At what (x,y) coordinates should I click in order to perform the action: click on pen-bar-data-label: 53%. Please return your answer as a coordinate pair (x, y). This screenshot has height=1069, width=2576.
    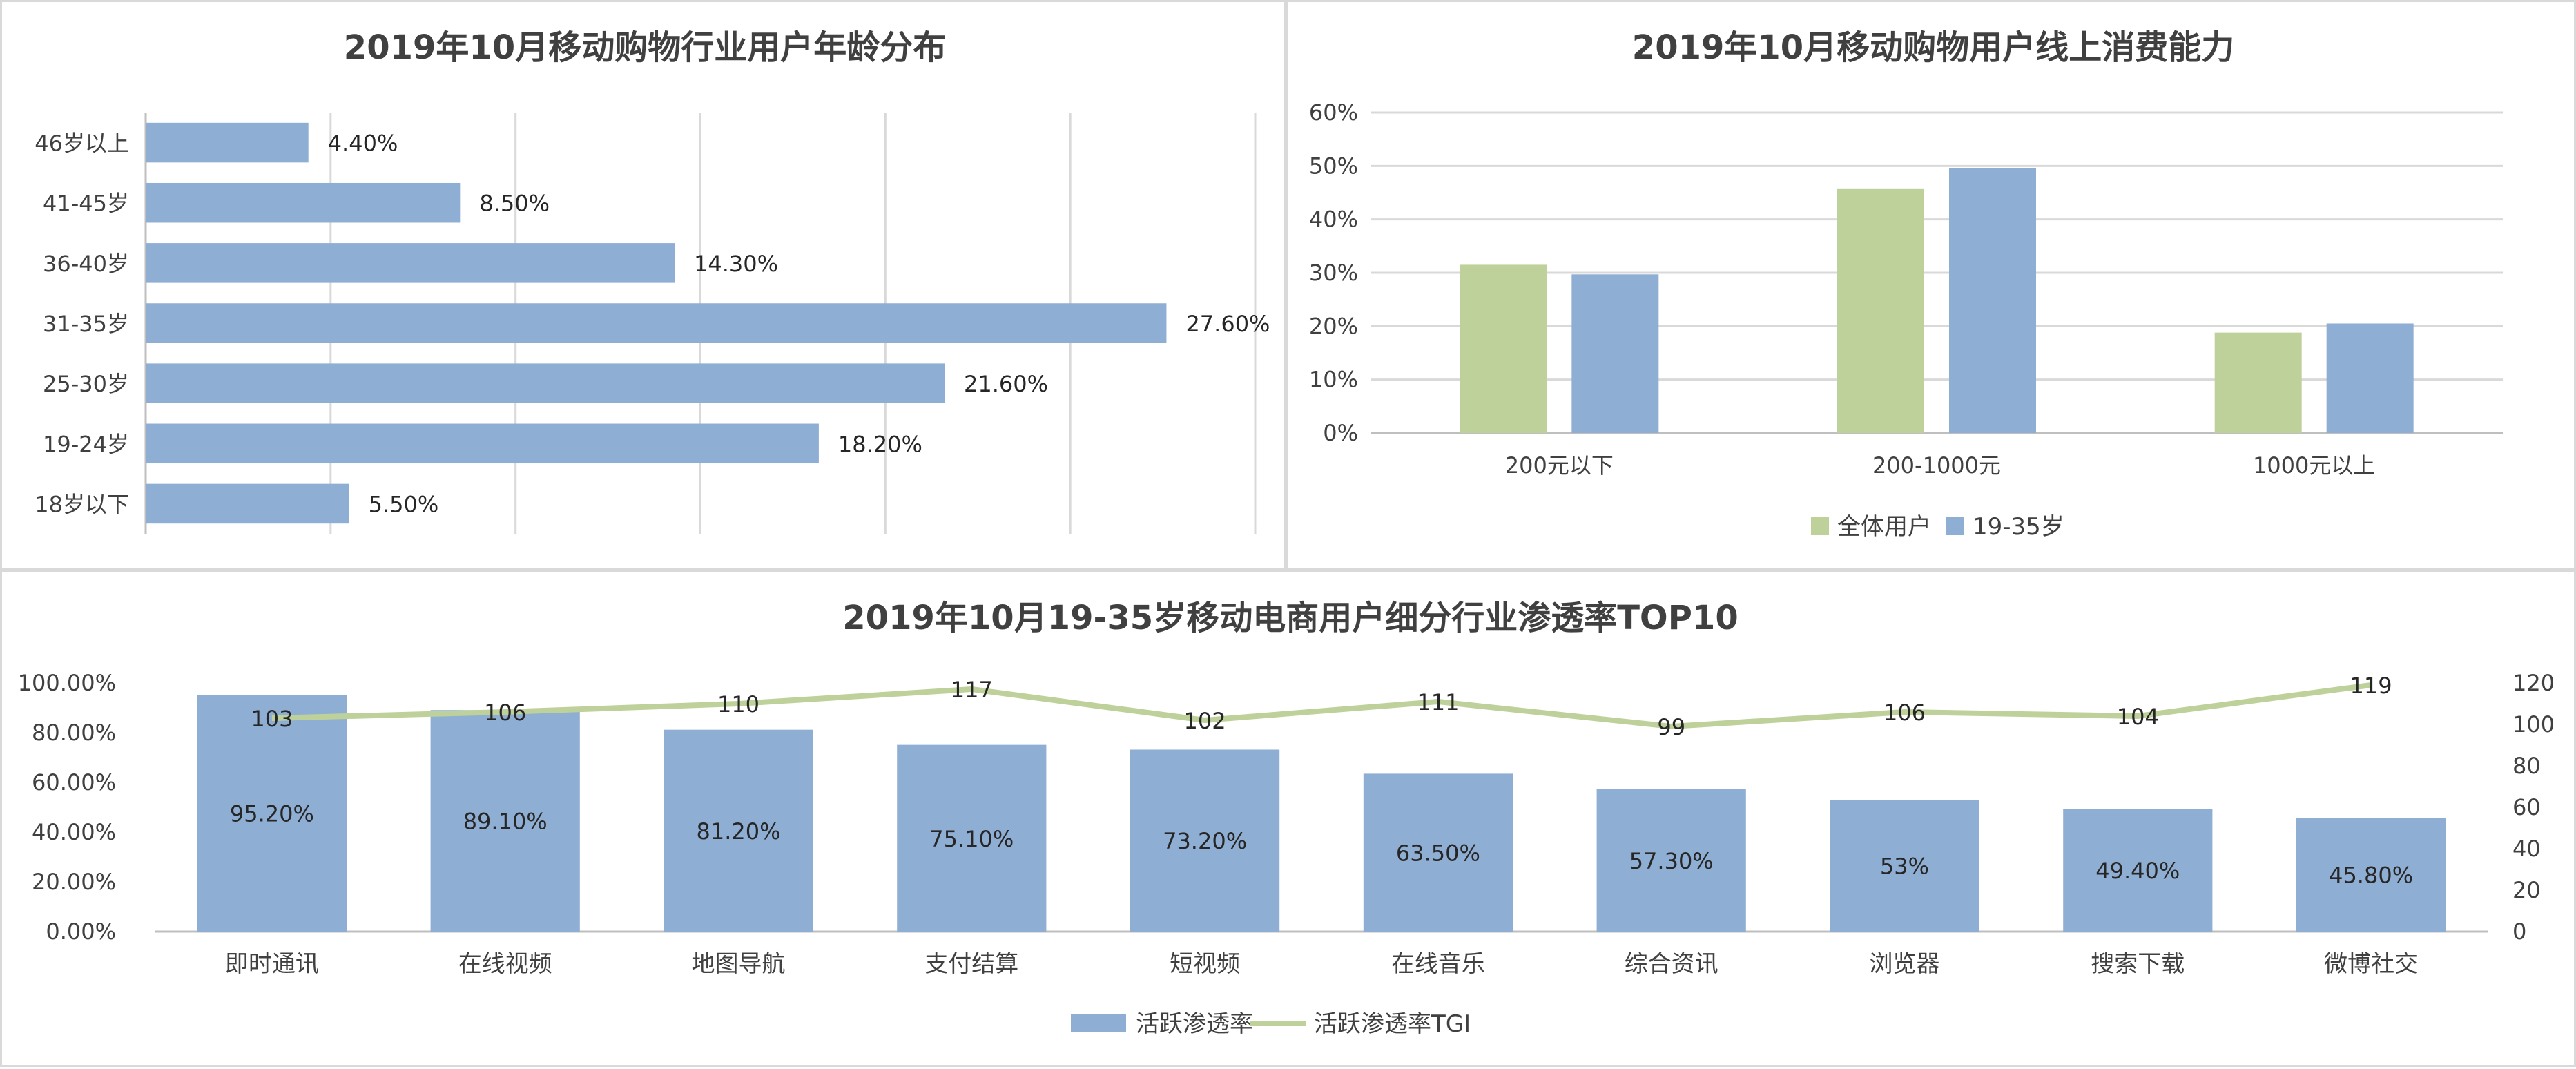
    Looking at the image, I should click on (1905, 867).